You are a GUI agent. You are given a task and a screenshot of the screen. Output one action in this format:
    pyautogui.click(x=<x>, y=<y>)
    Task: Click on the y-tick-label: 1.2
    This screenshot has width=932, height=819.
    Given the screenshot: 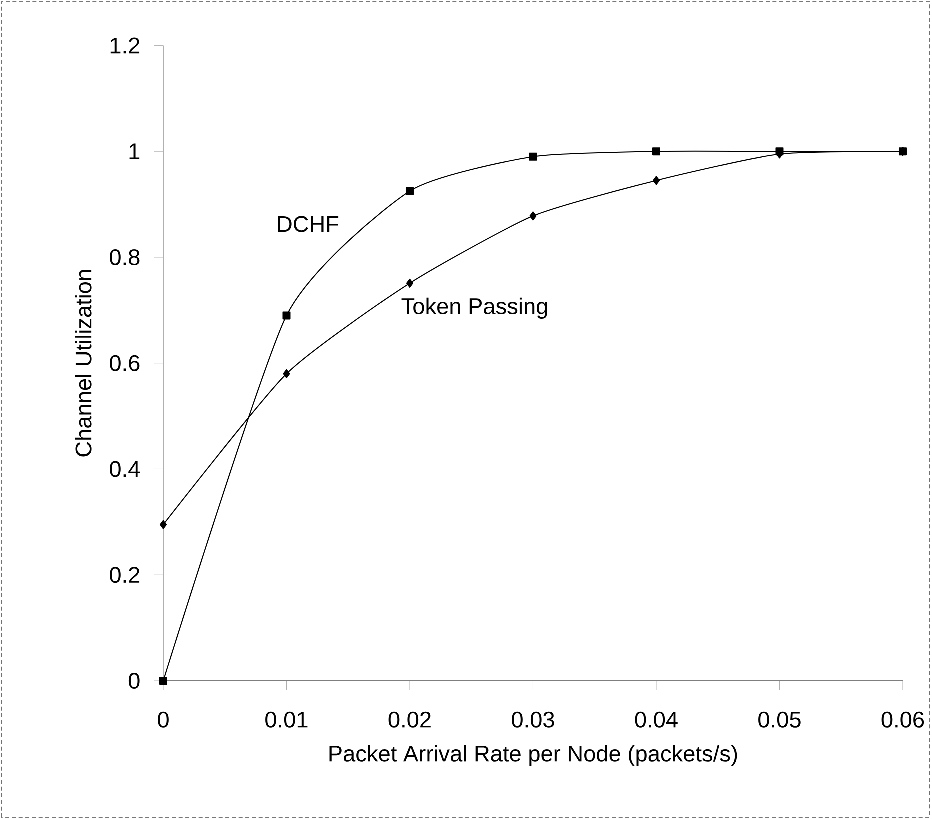 What is the action you would take?
    pyautogui.click(x=125, y=46)
    